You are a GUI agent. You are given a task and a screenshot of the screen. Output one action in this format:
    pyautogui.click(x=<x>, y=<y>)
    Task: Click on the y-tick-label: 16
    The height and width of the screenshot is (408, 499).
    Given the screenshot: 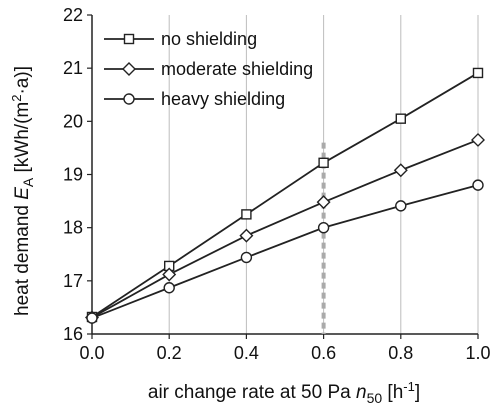 What is the action you would take?
    pyautogui.click(x=73, y=334)
    